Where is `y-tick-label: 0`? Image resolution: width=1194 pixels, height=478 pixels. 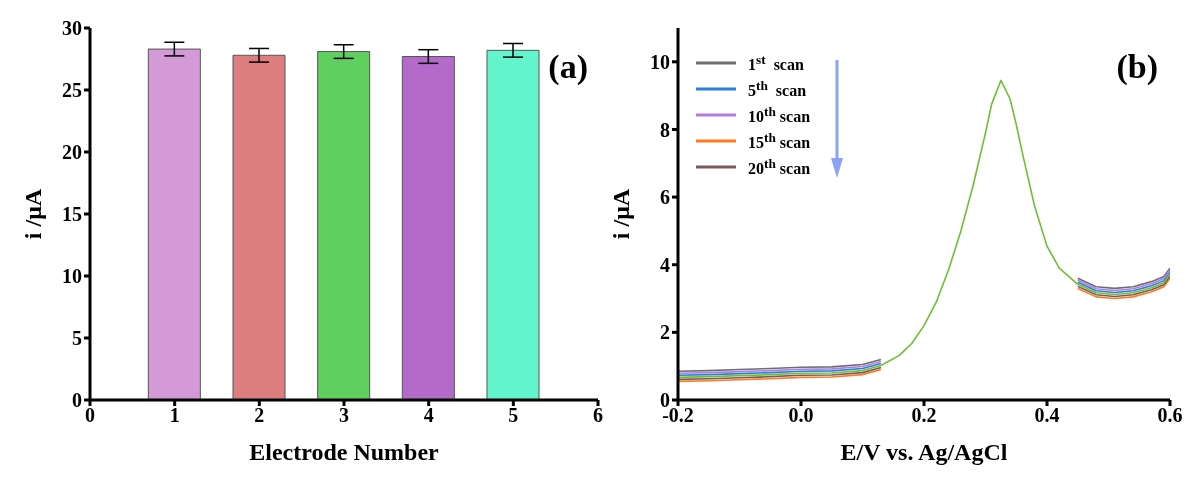 y-tick-label: 0 is located at coordinates (77, 400).